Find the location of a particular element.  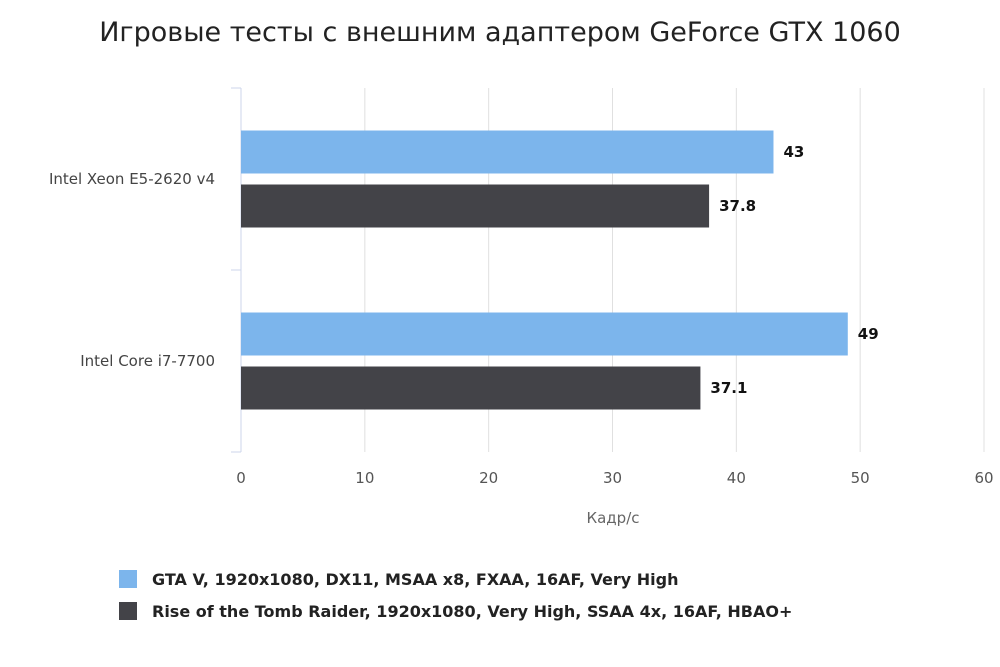

category-label: Intel Core i7-7700 is located at coordinates (147, 361).